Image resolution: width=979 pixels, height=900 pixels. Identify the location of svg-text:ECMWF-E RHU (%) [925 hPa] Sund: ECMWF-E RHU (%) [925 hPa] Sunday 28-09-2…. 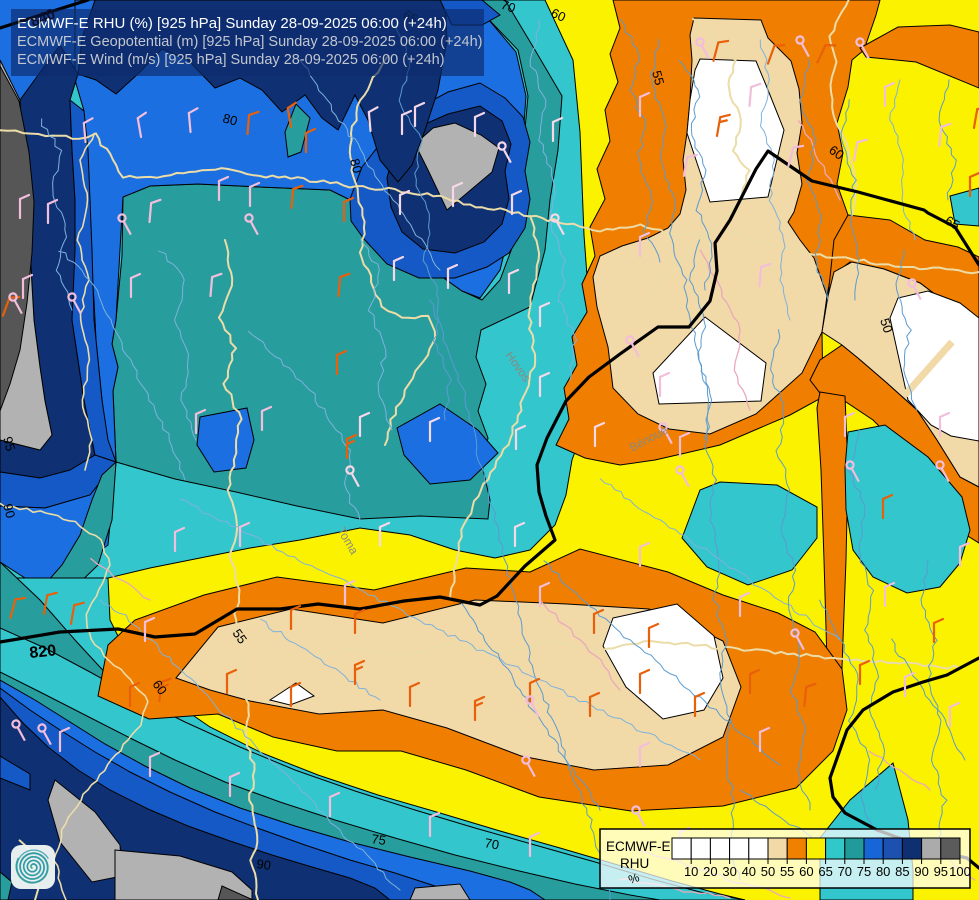
(232, 23).